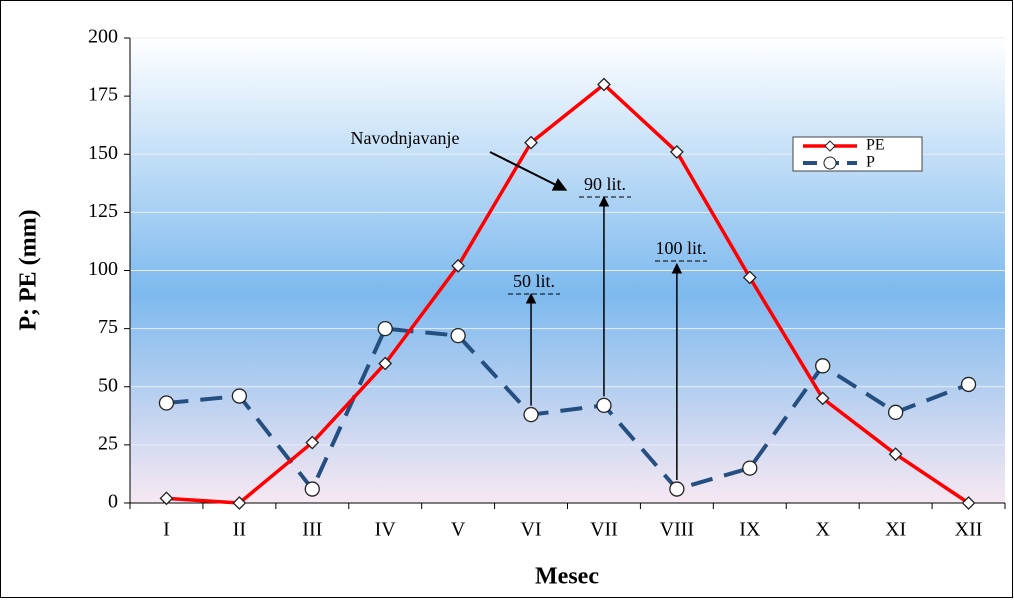 The height and width of the screenshot is (604, 1014). Describe the element at coordinates (239, 530) in the screenshot. I see `x-tick-label: II` at that location.